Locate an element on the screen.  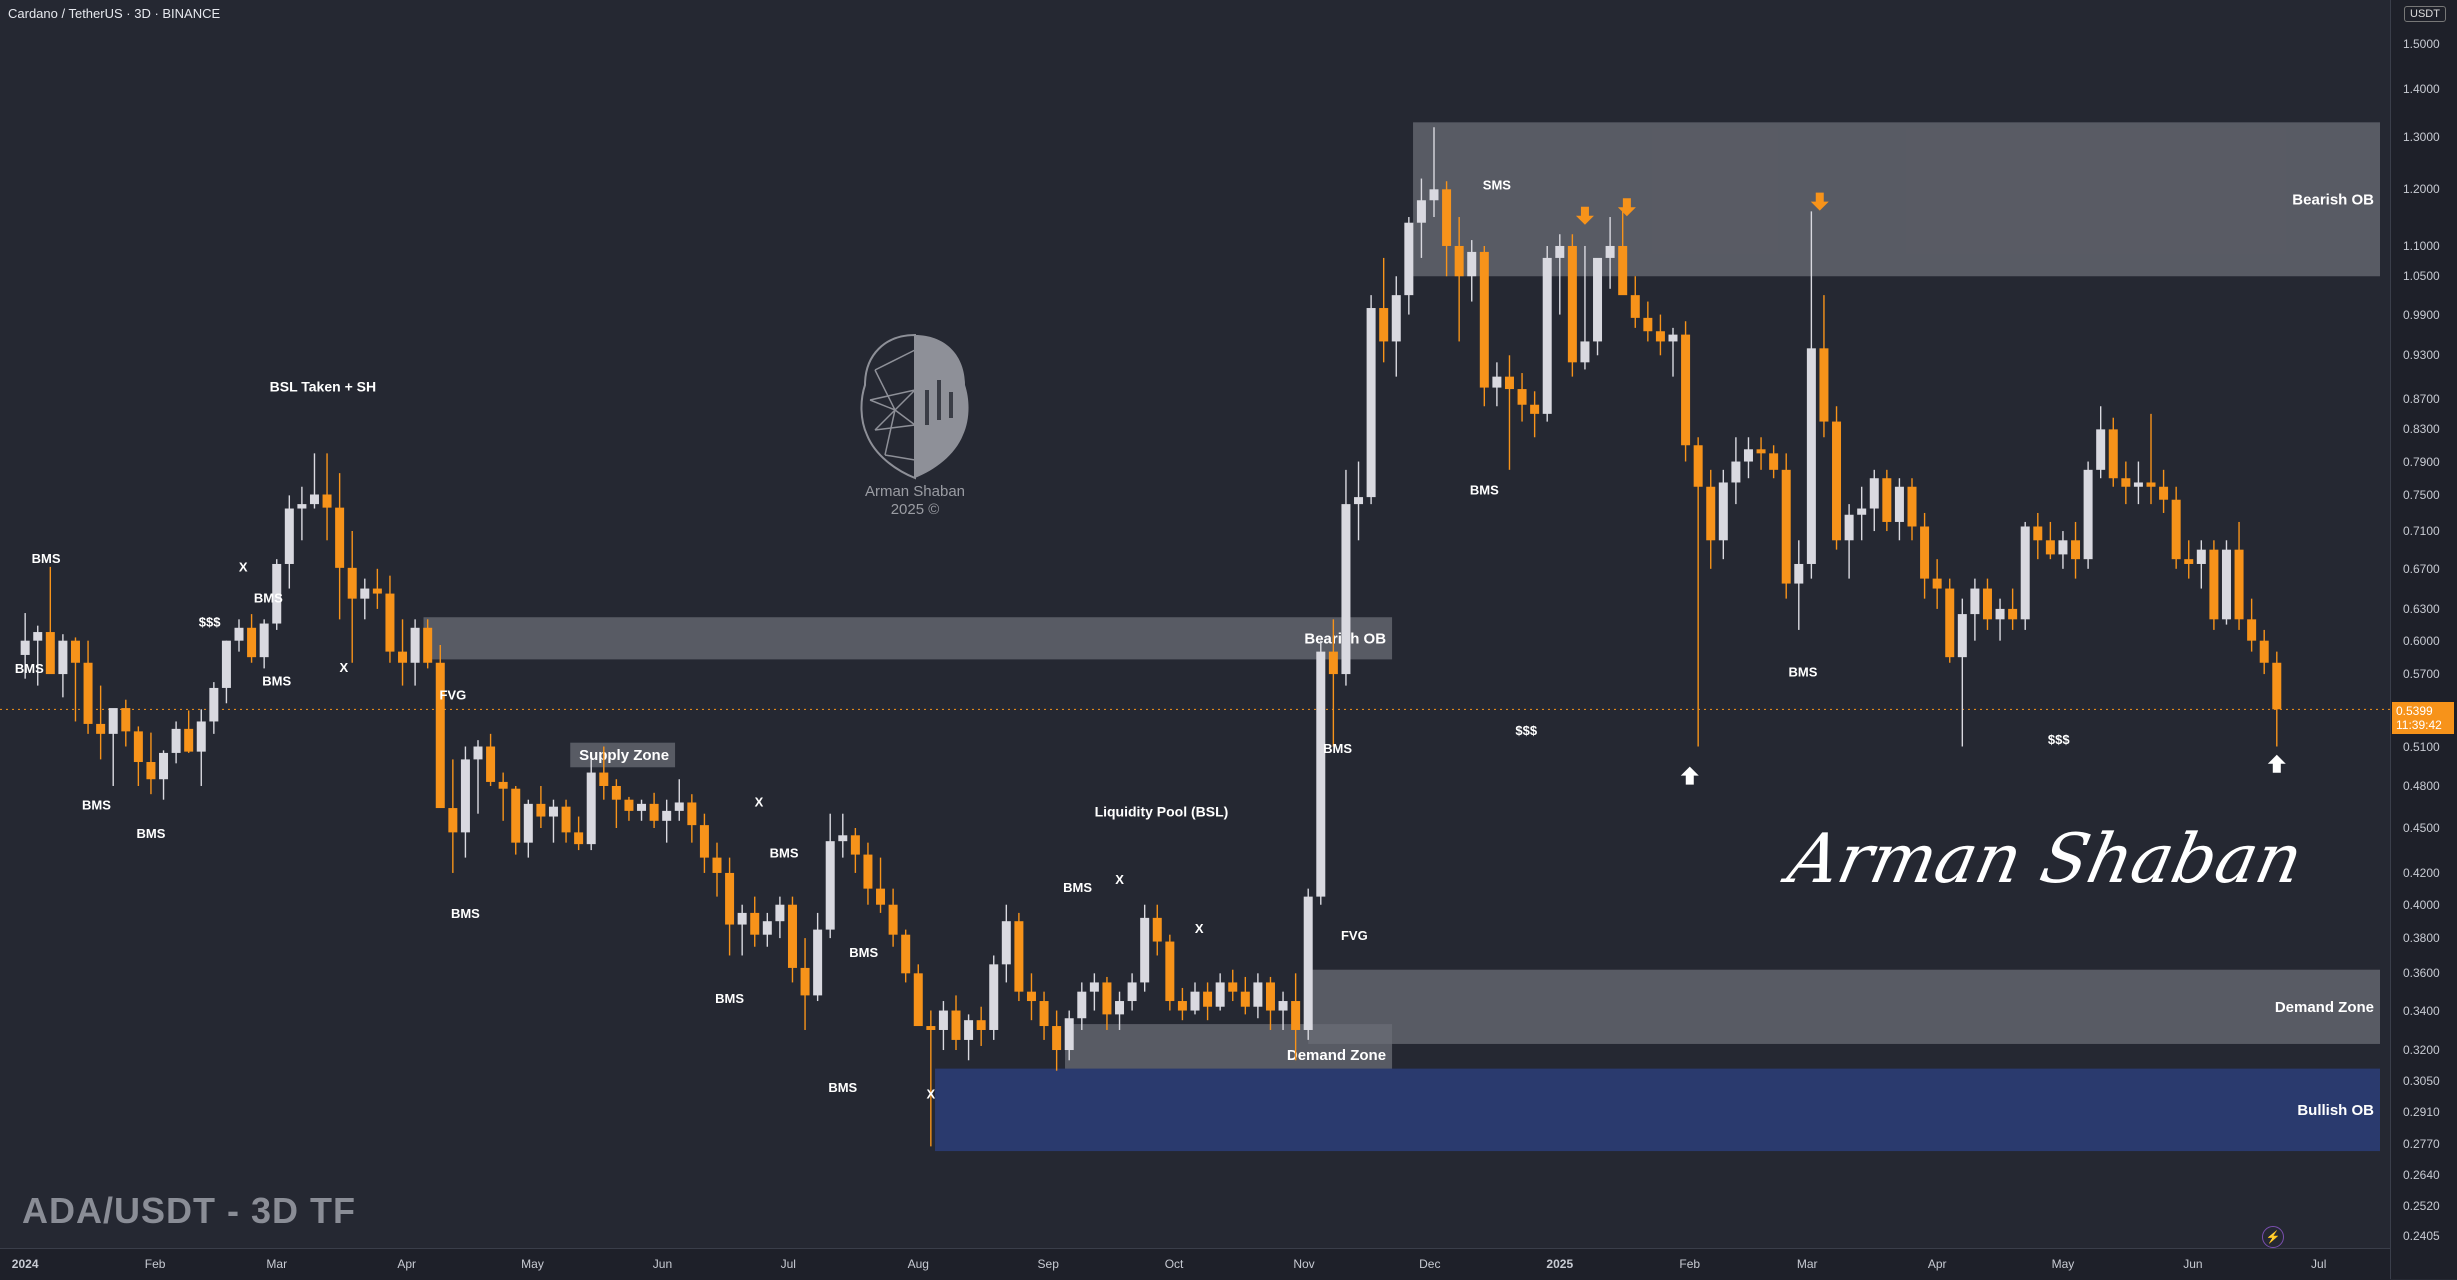
price-tick-12: 0.7100 is located at coordinates (2421, 531).